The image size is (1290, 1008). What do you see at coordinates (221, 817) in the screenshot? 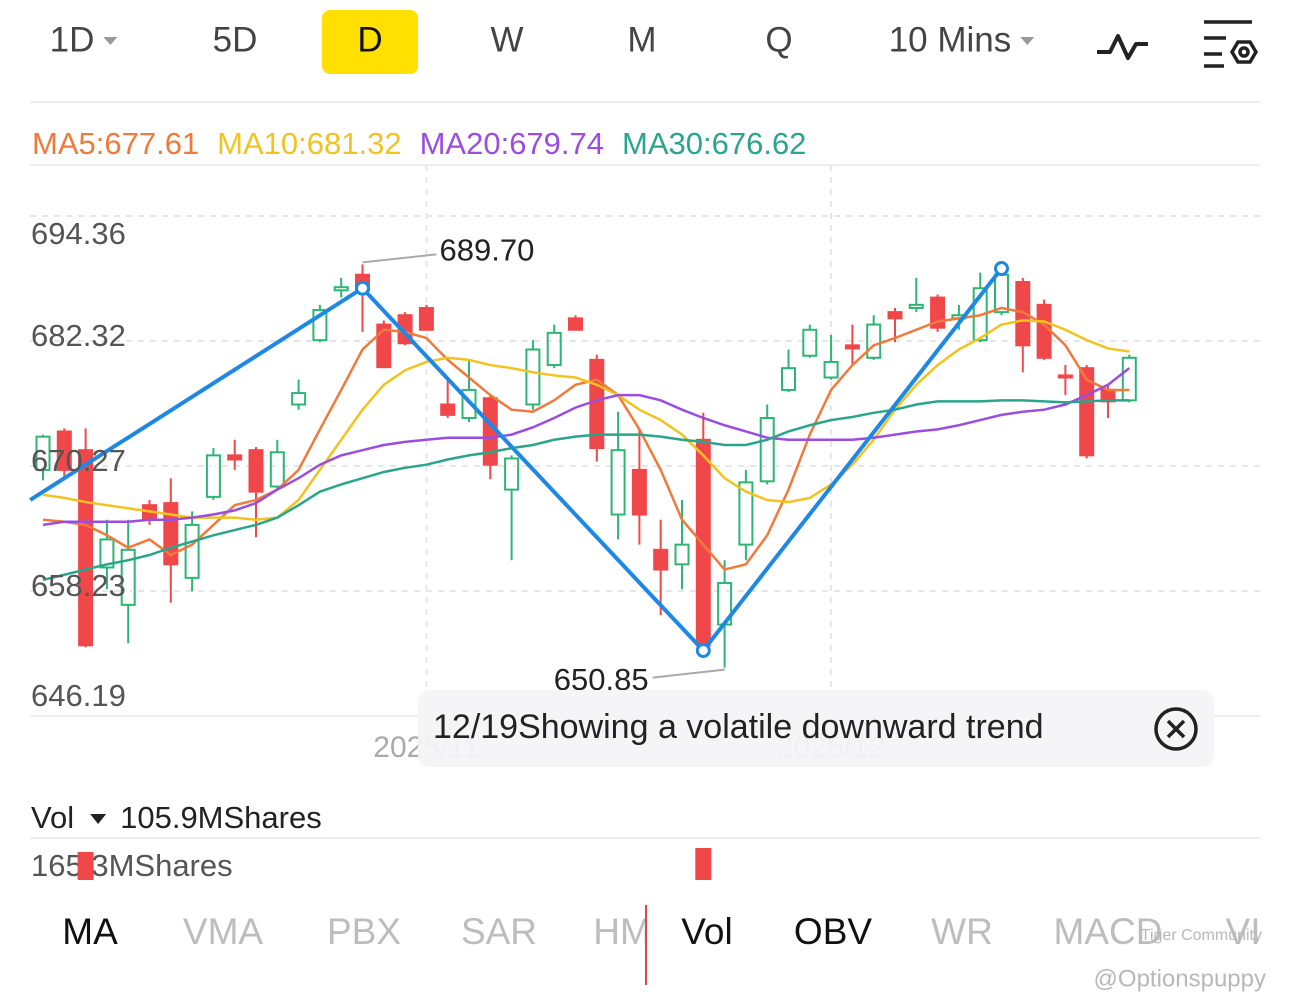
I see `volume-current: 105.9MShares` at bounding box center [221, 817].